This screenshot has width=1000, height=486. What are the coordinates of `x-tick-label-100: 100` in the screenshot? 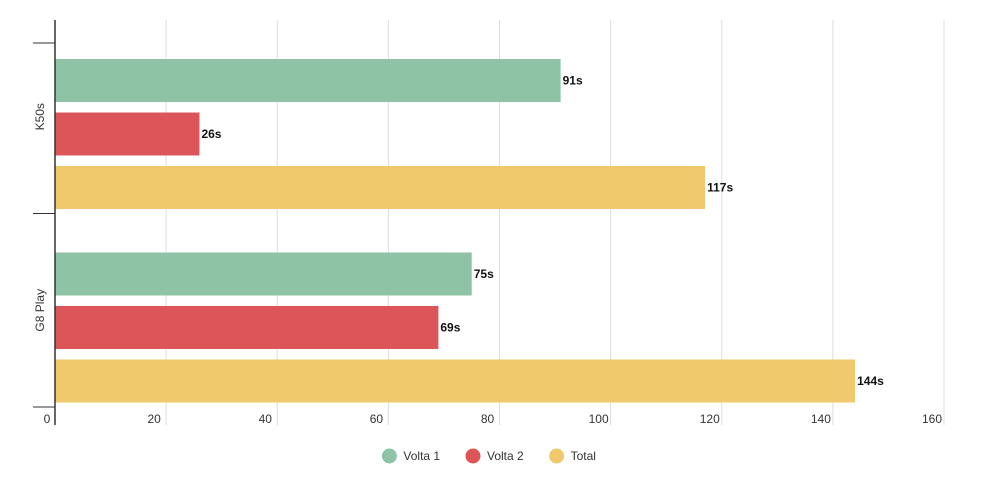 It's located at (599, 419).